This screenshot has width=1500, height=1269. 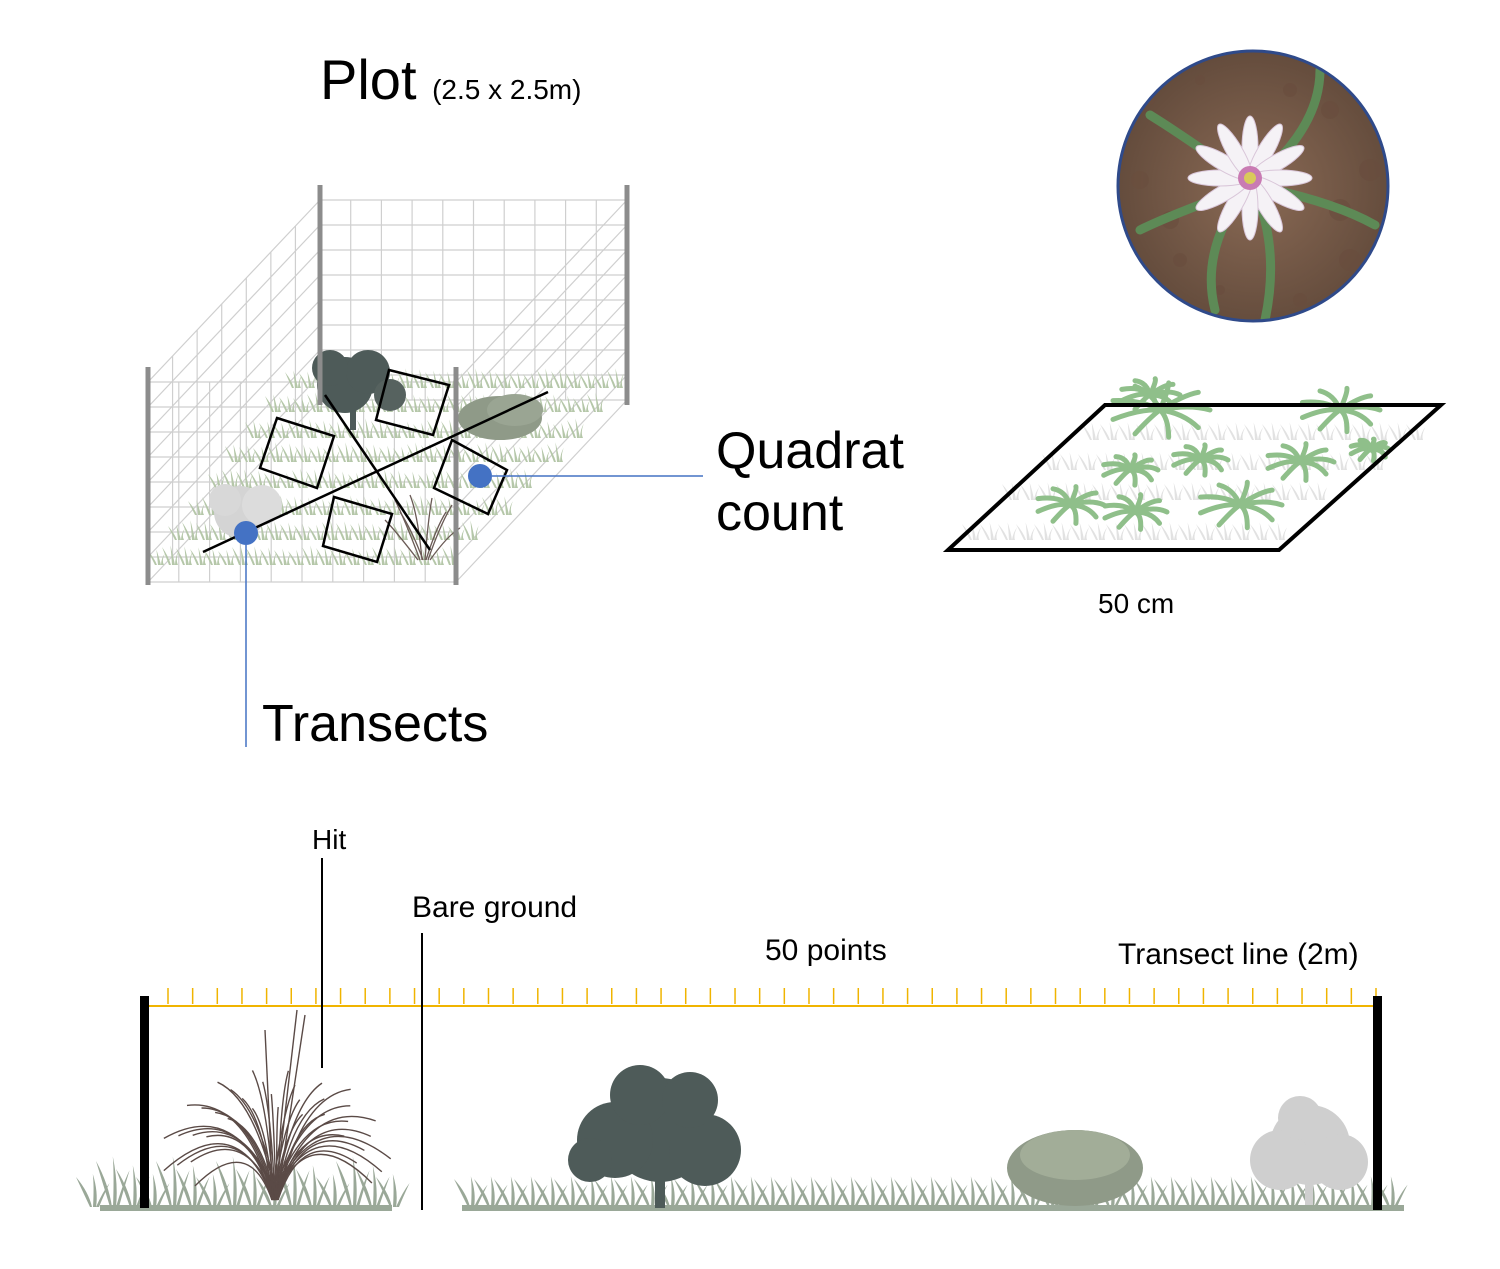 I want to click on transect-point-ticks, so click(x=772, y=996).